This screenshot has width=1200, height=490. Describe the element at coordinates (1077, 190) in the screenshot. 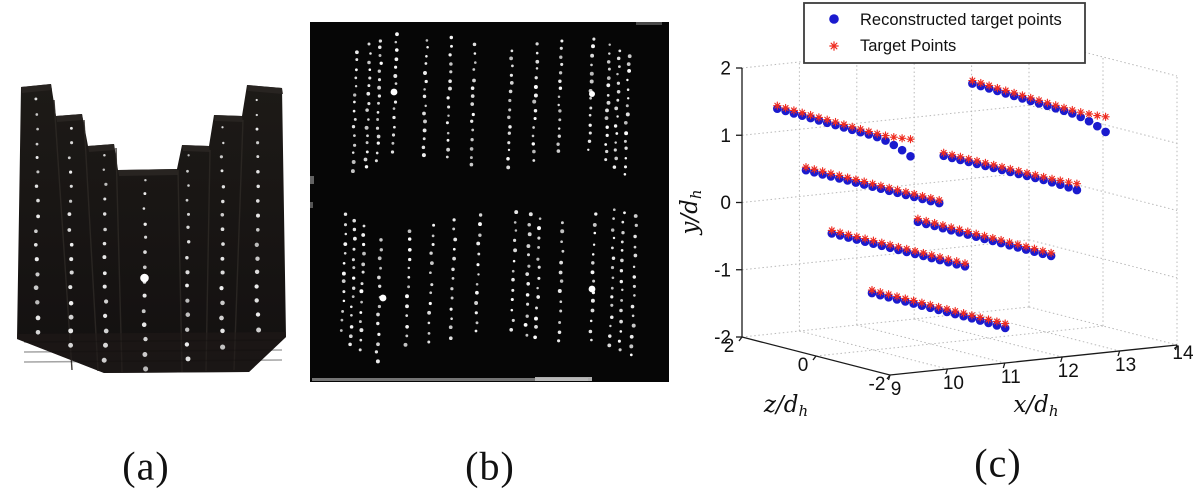

I see `reconstructed-point` at that location.